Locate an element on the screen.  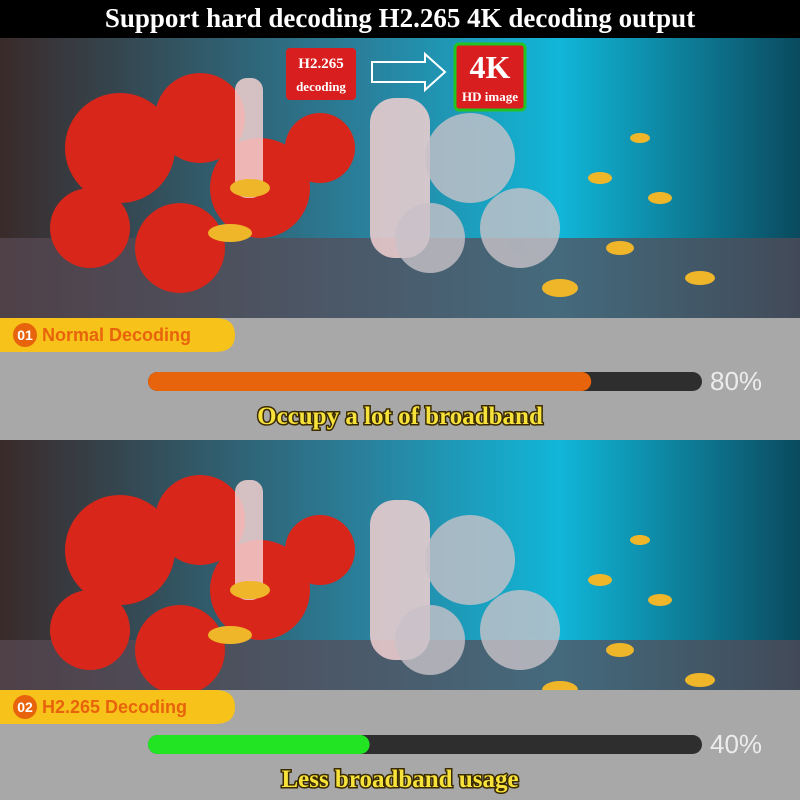
tag-number: 02 is located at coordinates (25, 707).